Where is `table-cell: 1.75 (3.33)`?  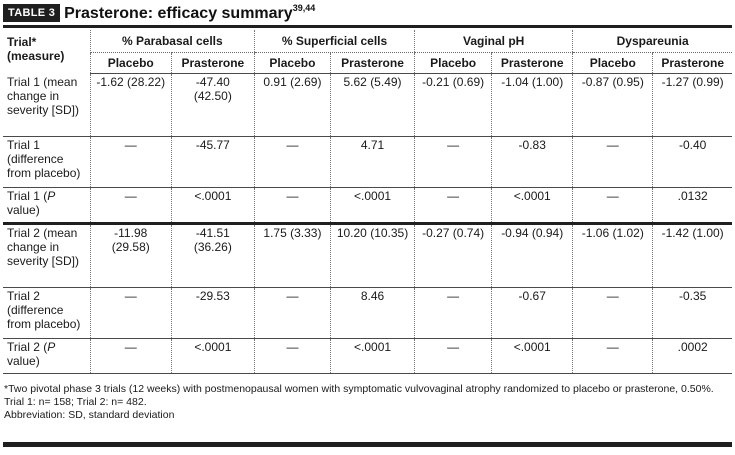 table-cell: 1.75 (3.33) is located at coordinates (292, 255).